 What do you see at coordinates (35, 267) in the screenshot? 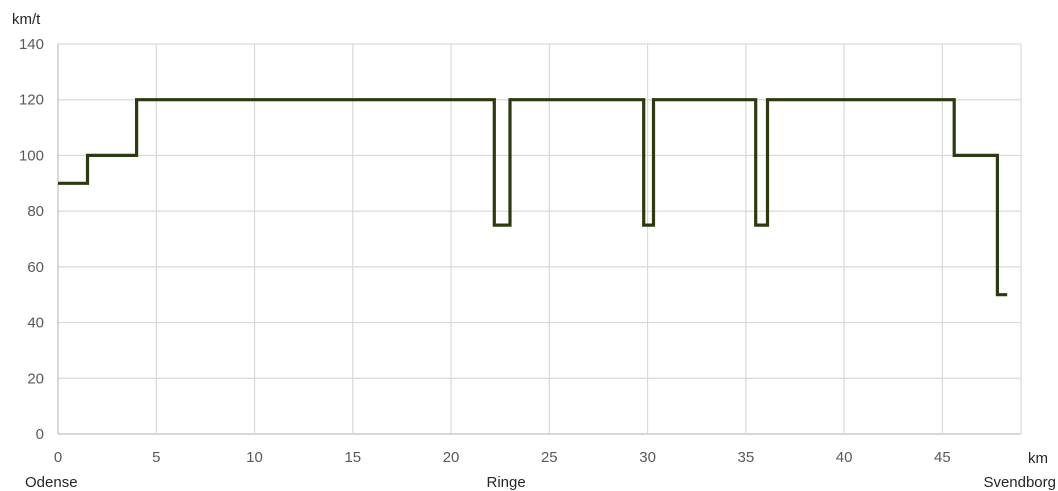
I see `y-tick-label: 60` at bounding box center [35, 267].